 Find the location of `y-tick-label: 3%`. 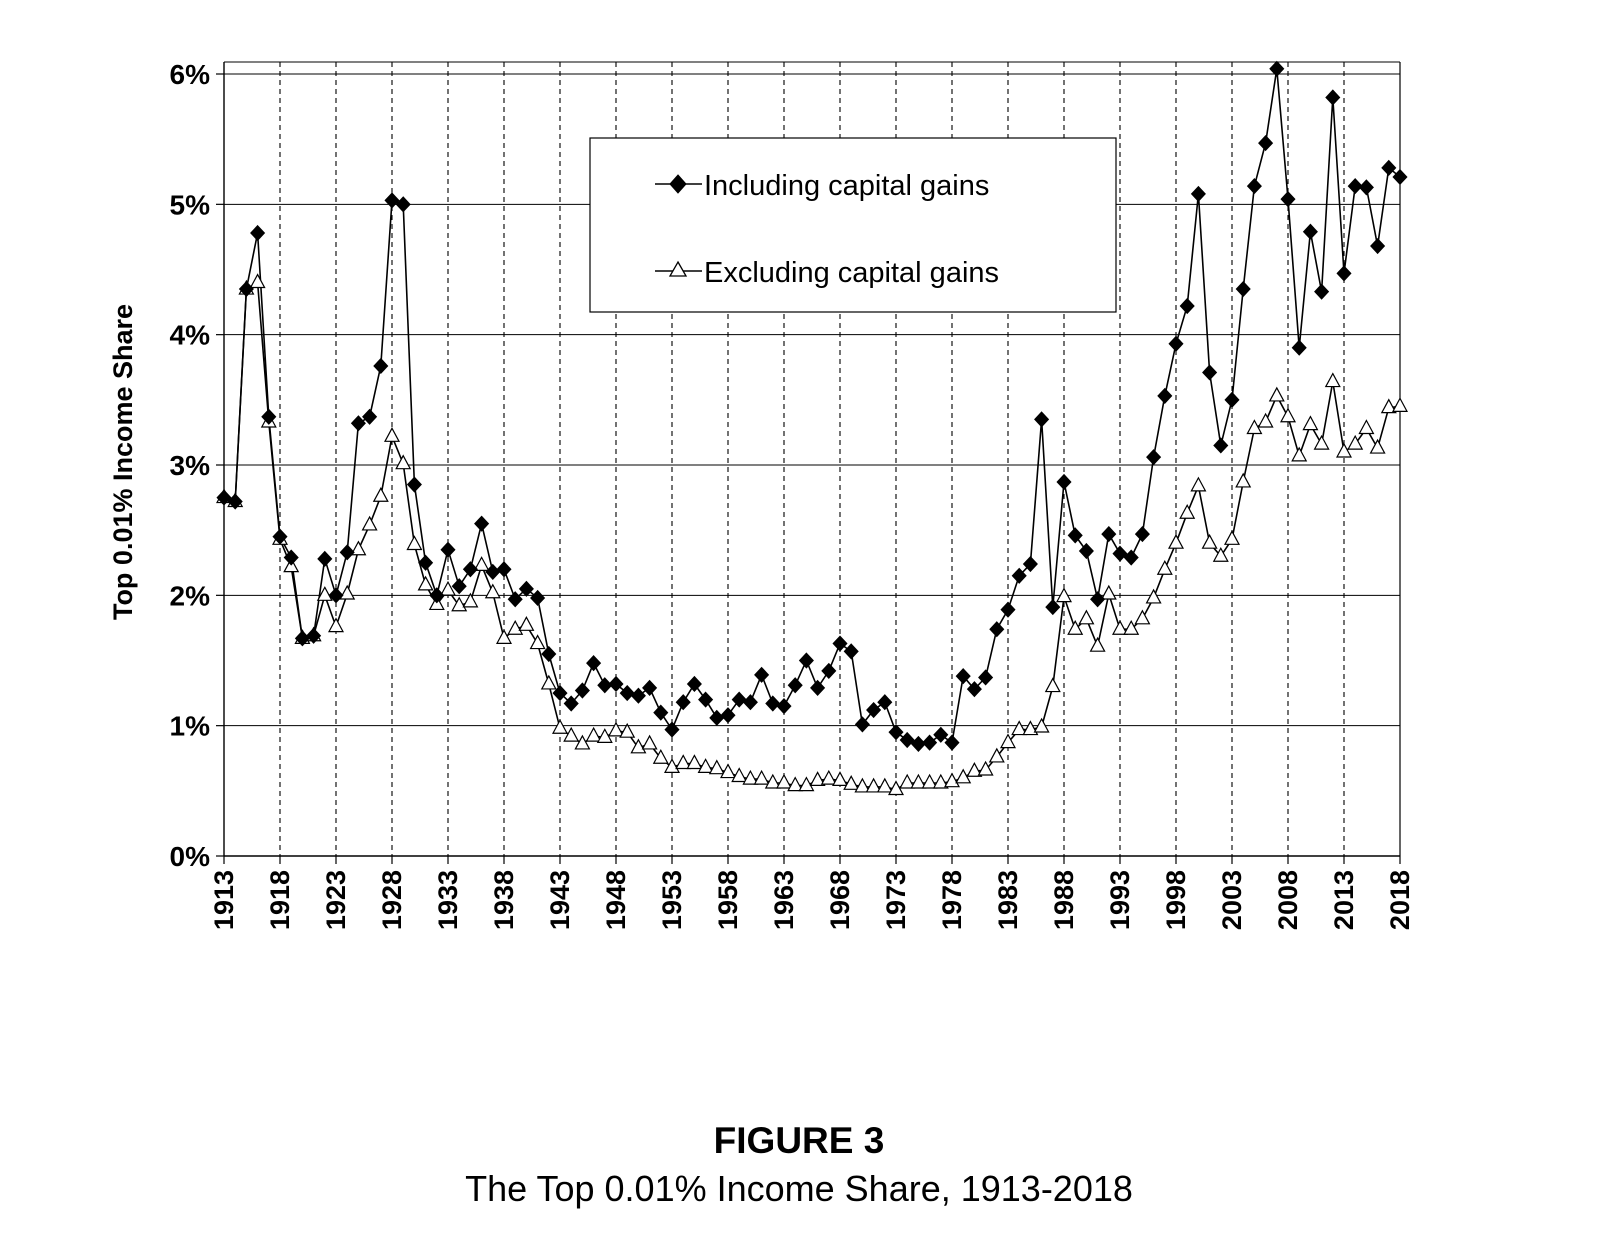

y-tick-label: 3% is located at coordinates (190, 465).